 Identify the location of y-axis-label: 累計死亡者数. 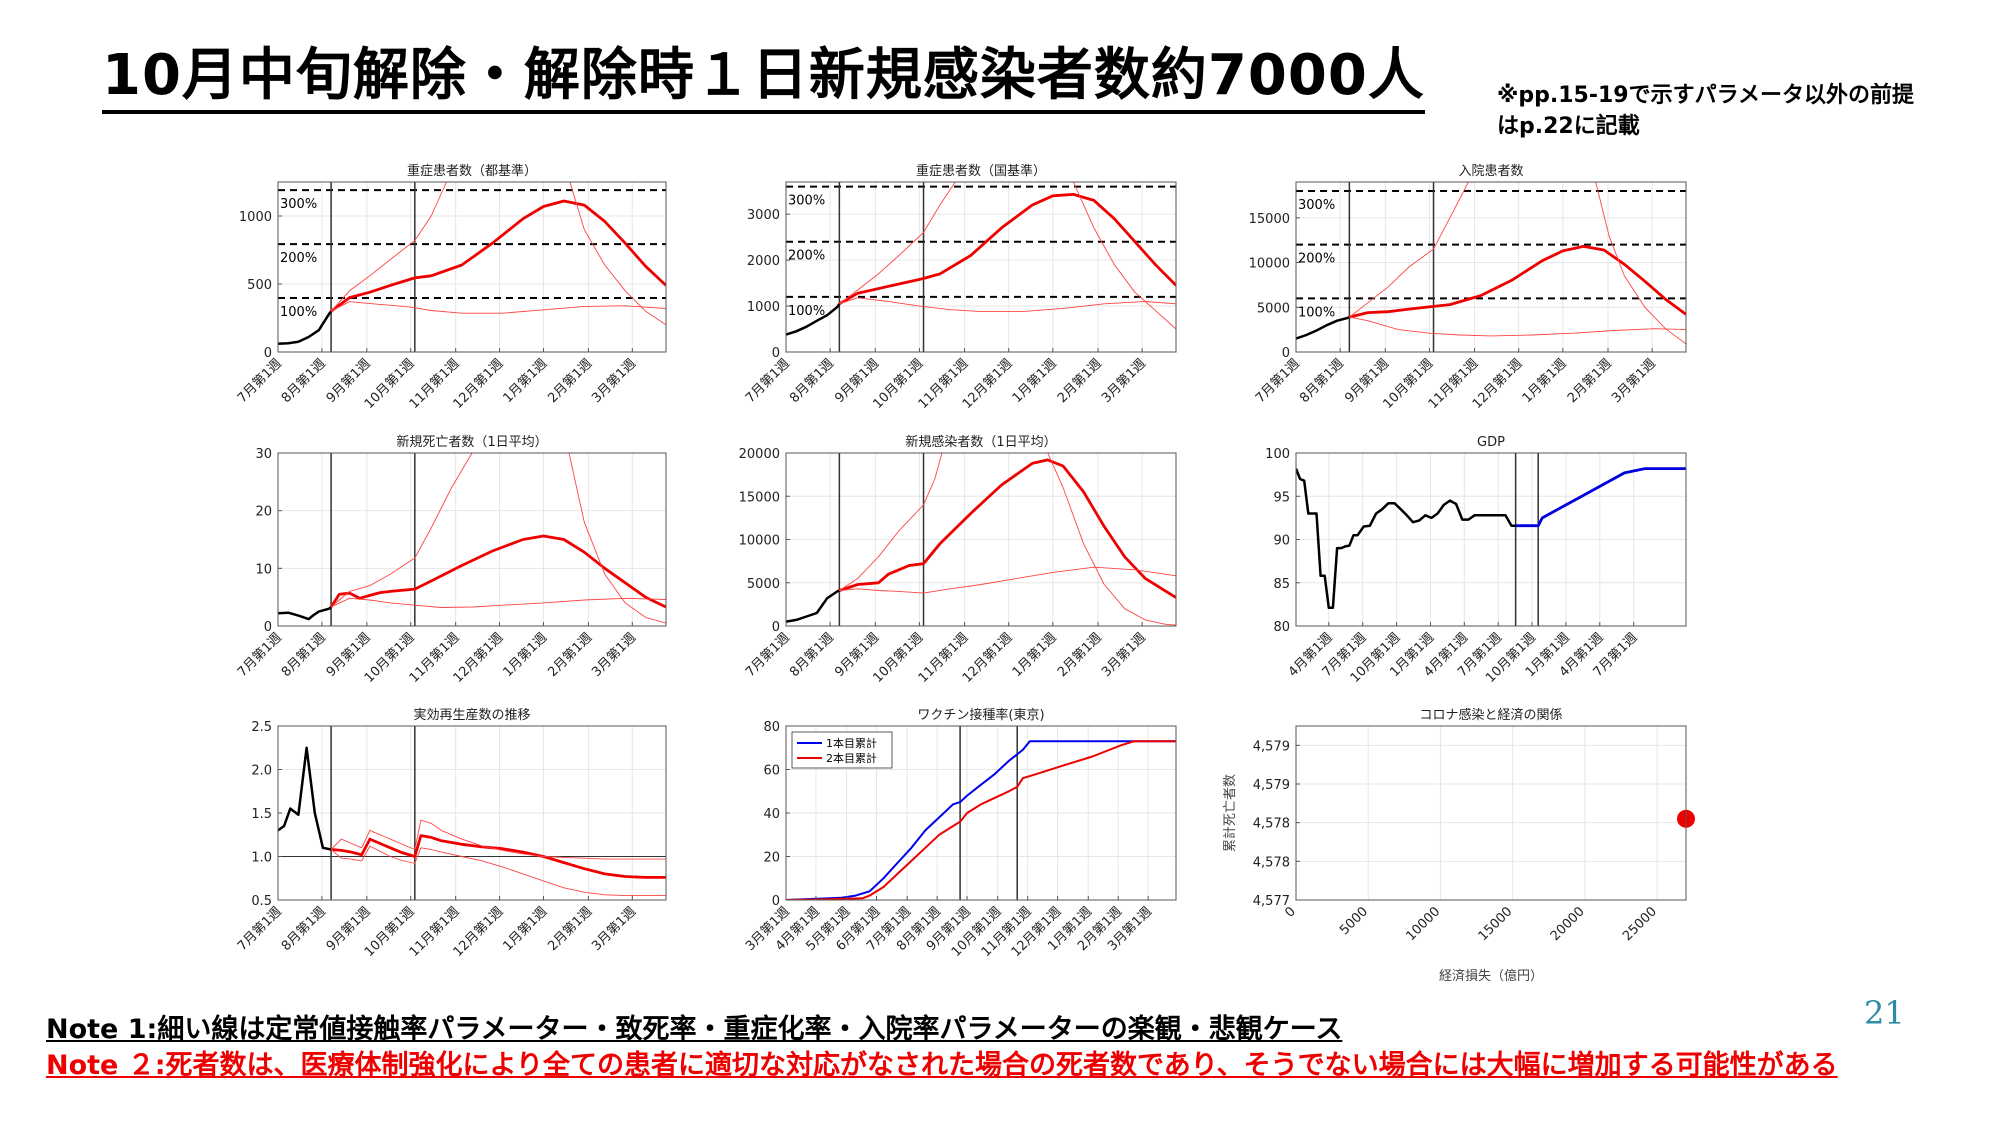
(1230, 813).